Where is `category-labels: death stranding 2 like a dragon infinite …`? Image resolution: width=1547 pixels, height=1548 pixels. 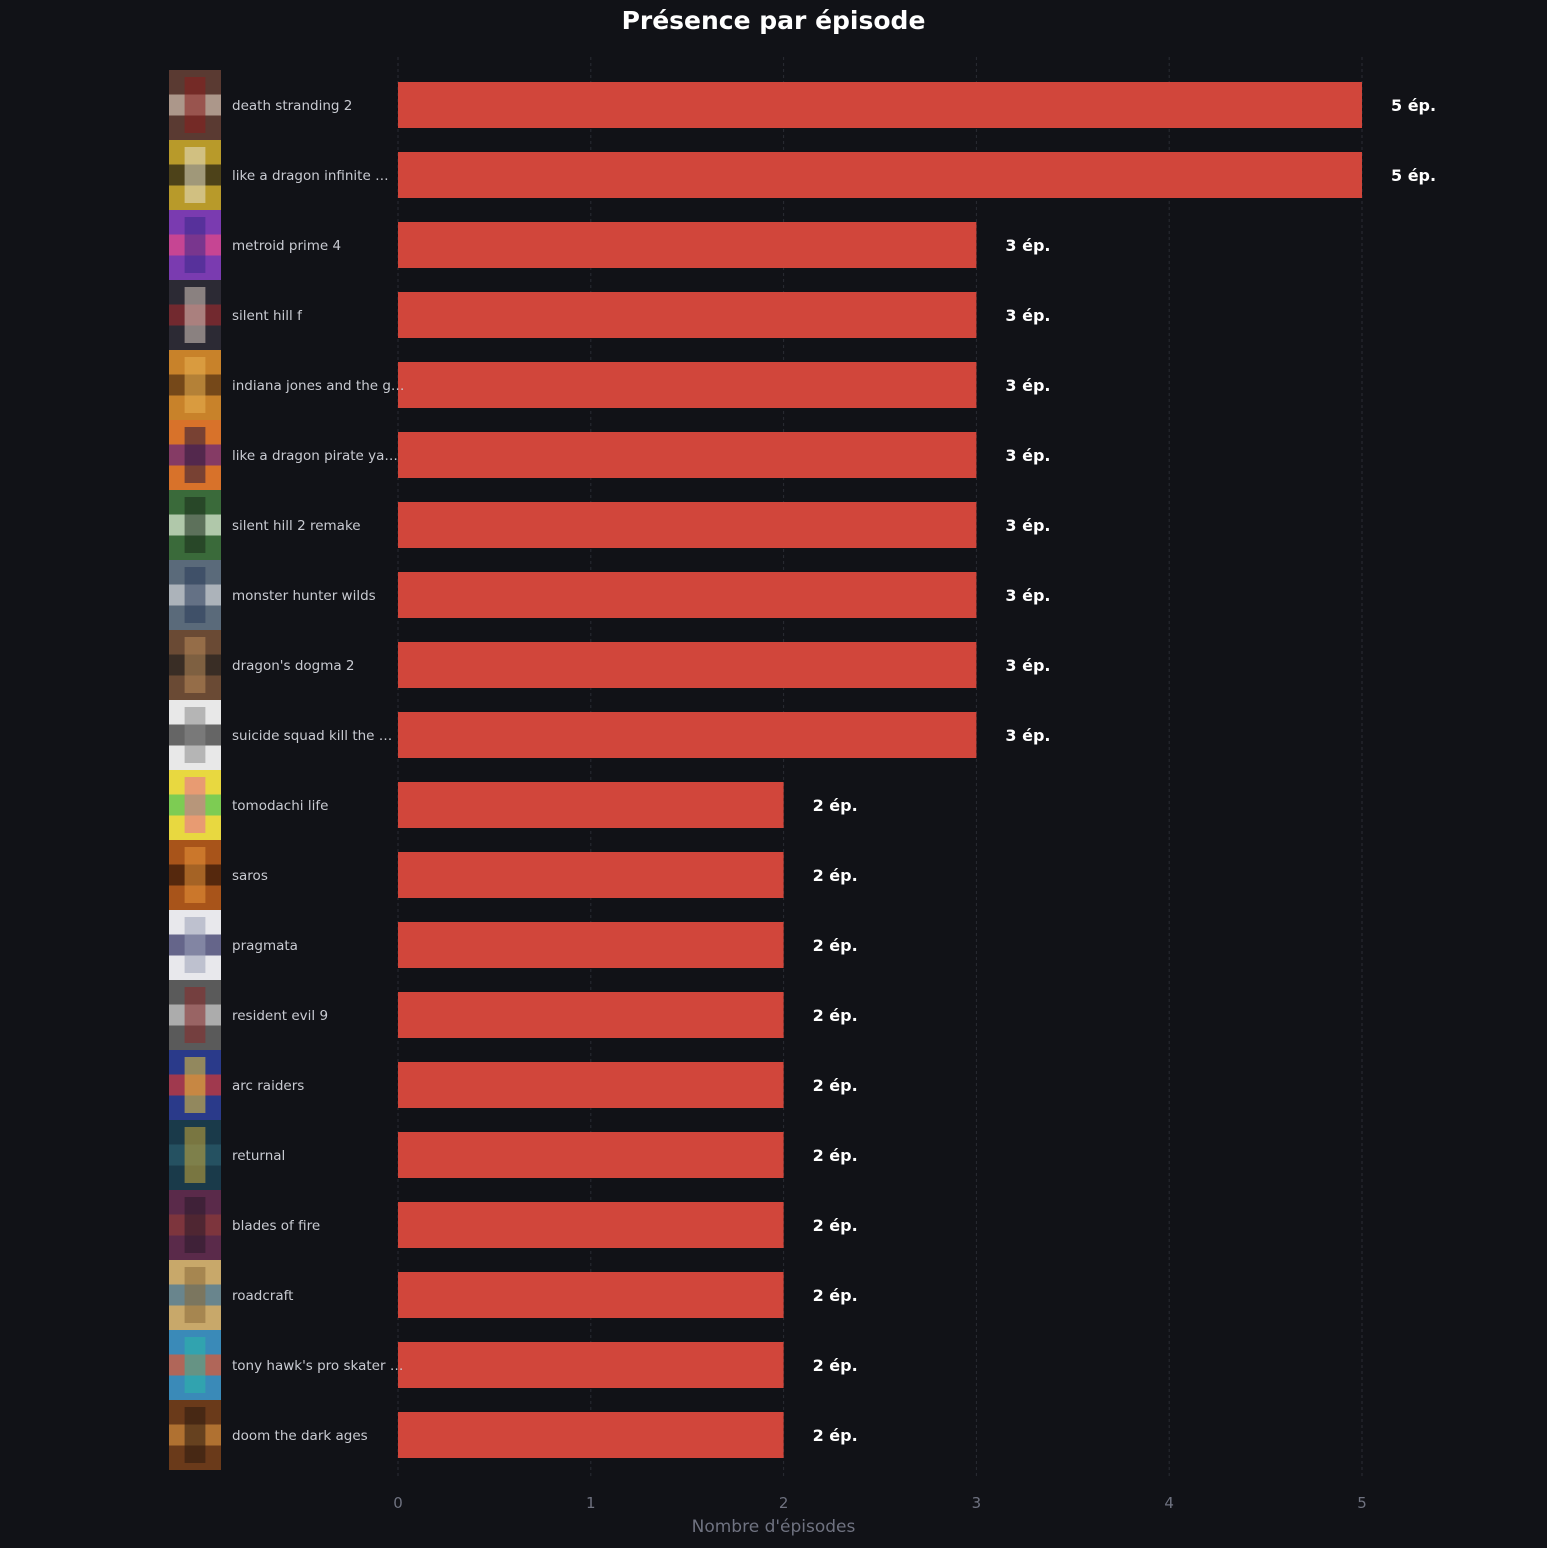
category-labels: death stranding 2 like a dragon infinite … is located at coordinates (318, 771).